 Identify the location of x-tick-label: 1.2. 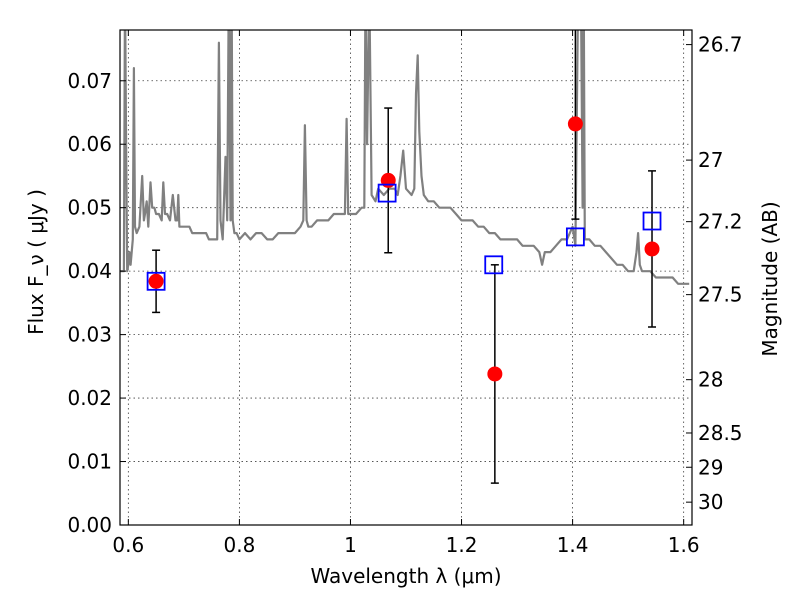
(462, 545).